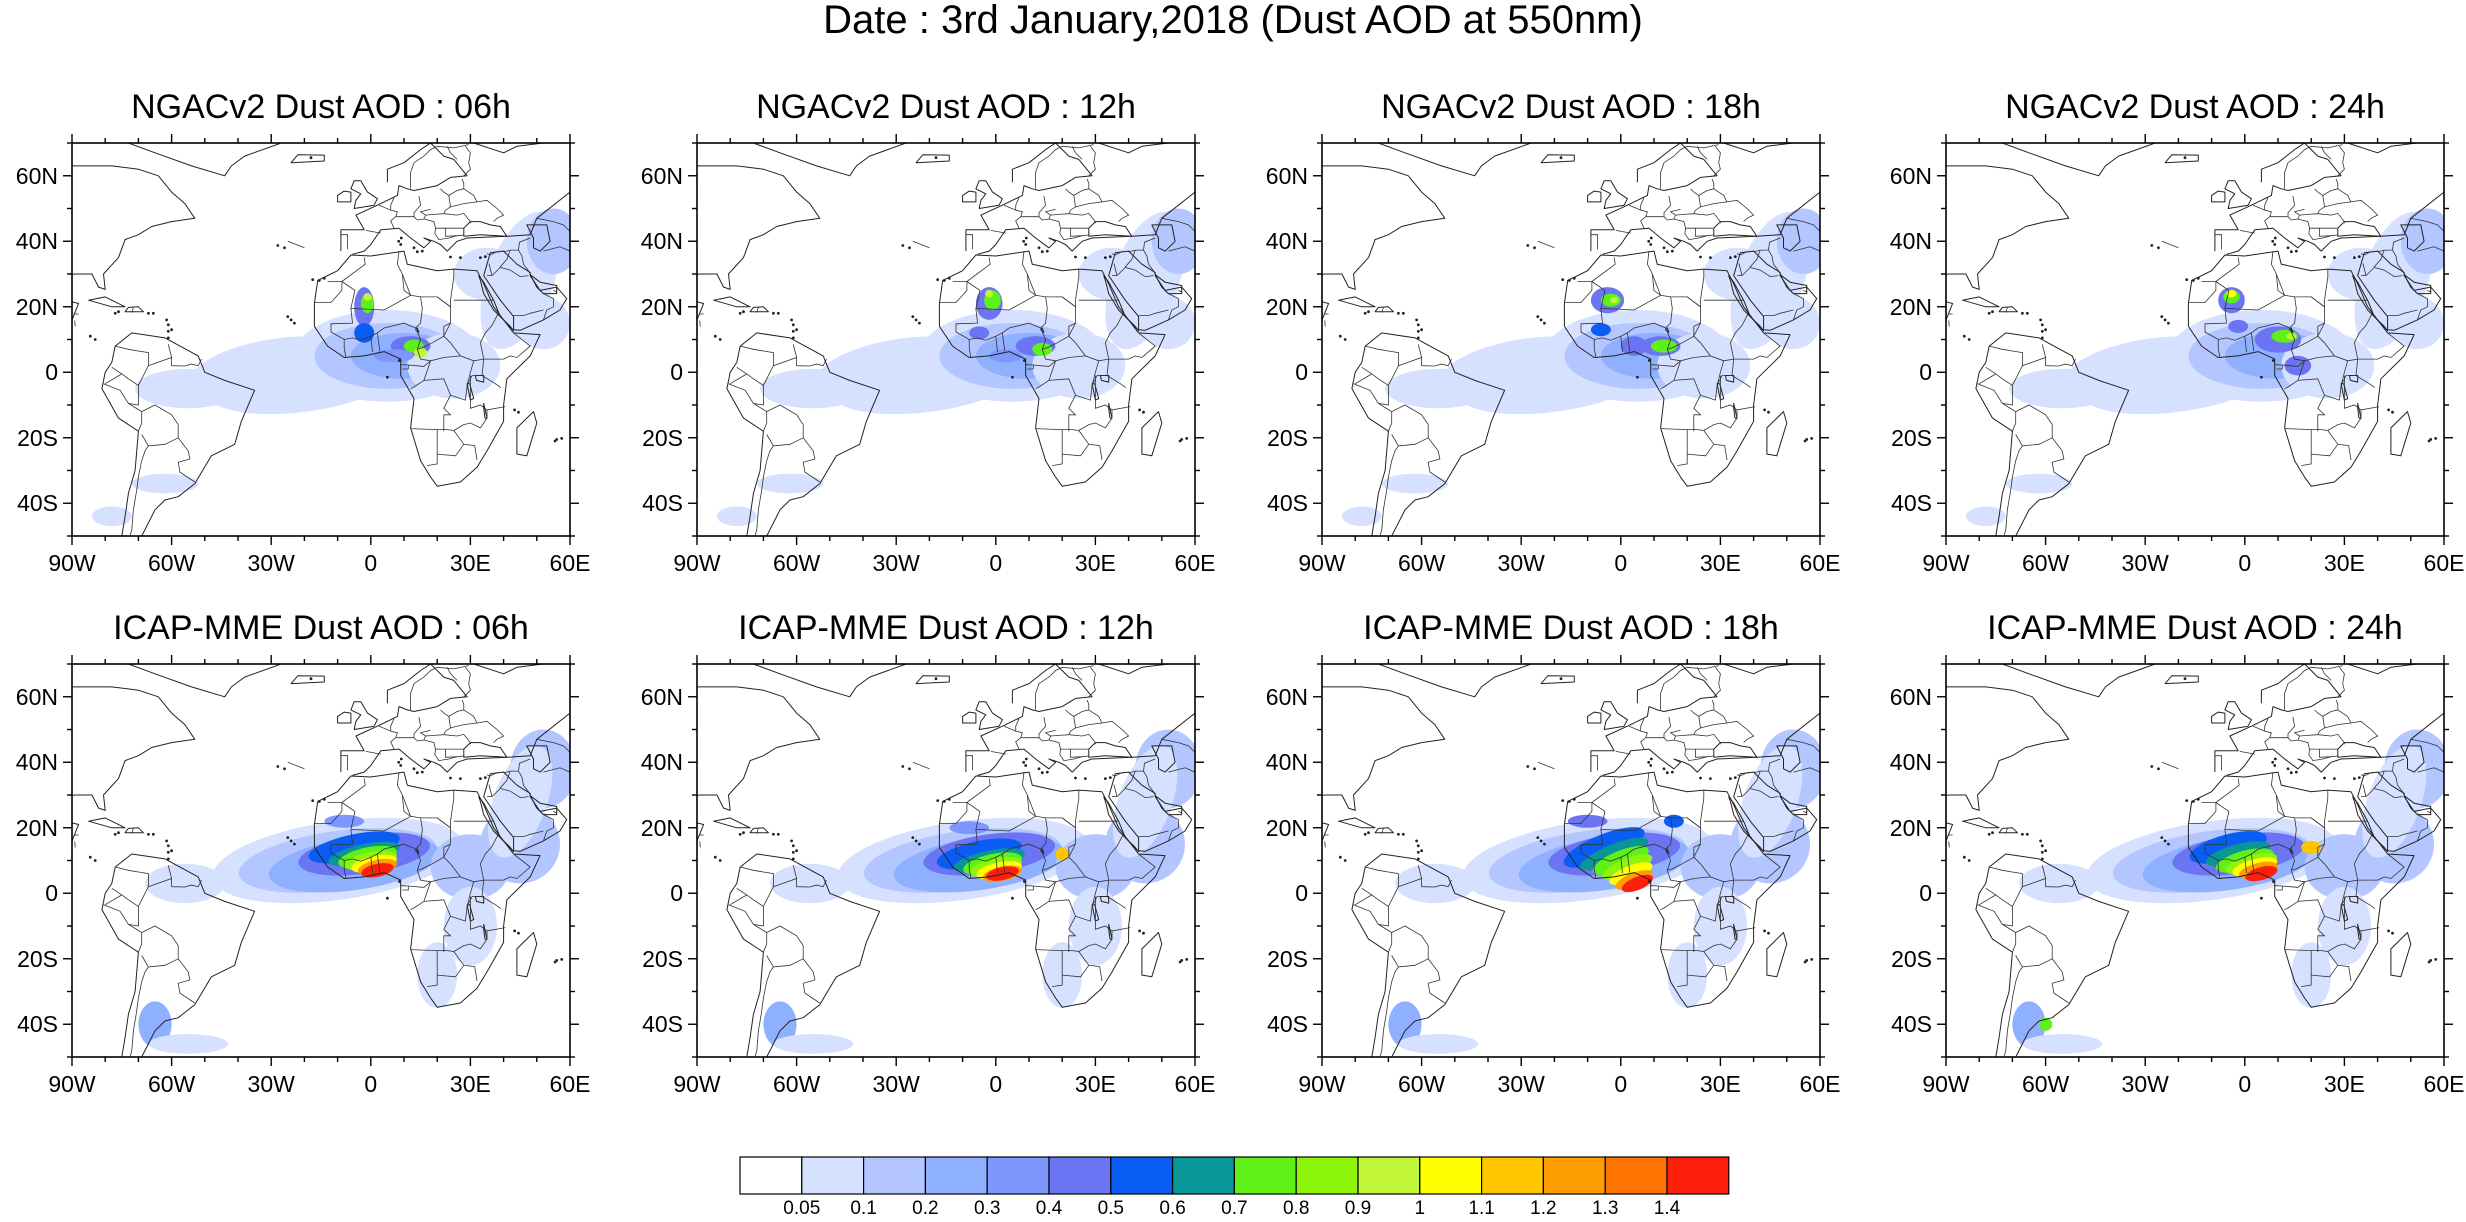 This screenshot has width=2466, height=1222. What do you see at coordinates (51, 893) in the screenshot?
I see `latitude-tick-label: 0` at bounding box center [51, 893].